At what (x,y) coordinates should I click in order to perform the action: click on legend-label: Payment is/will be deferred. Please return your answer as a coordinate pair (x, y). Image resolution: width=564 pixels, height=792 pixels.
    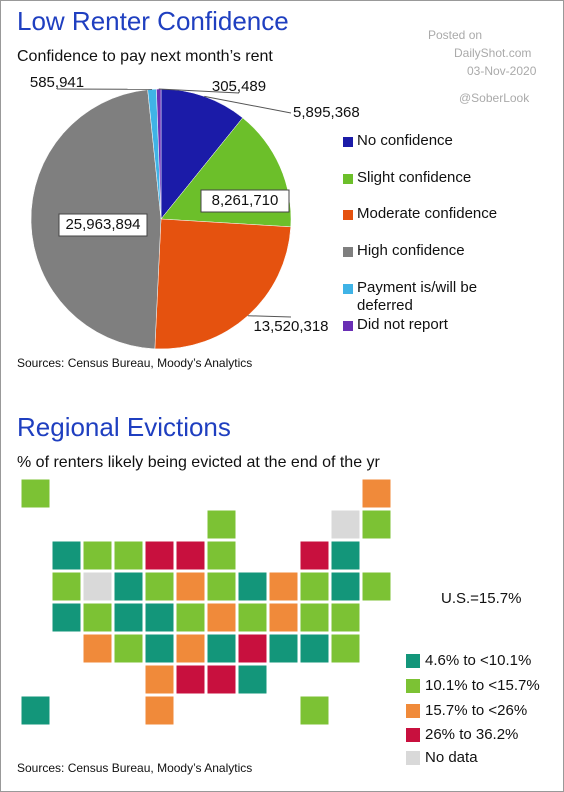
    Looking at the image, I should click on (417, 296).